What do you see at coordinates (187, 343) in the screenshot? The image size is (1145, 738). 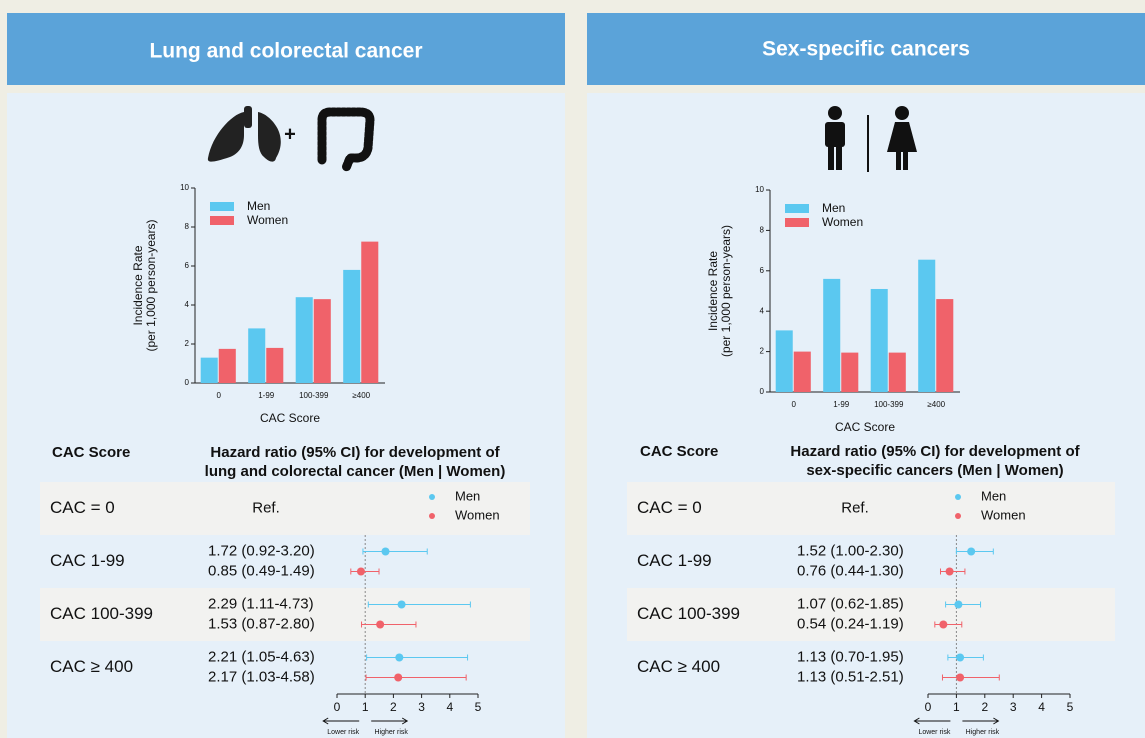 I see `y-tick-label: 2` at bounding box center [187, 343].